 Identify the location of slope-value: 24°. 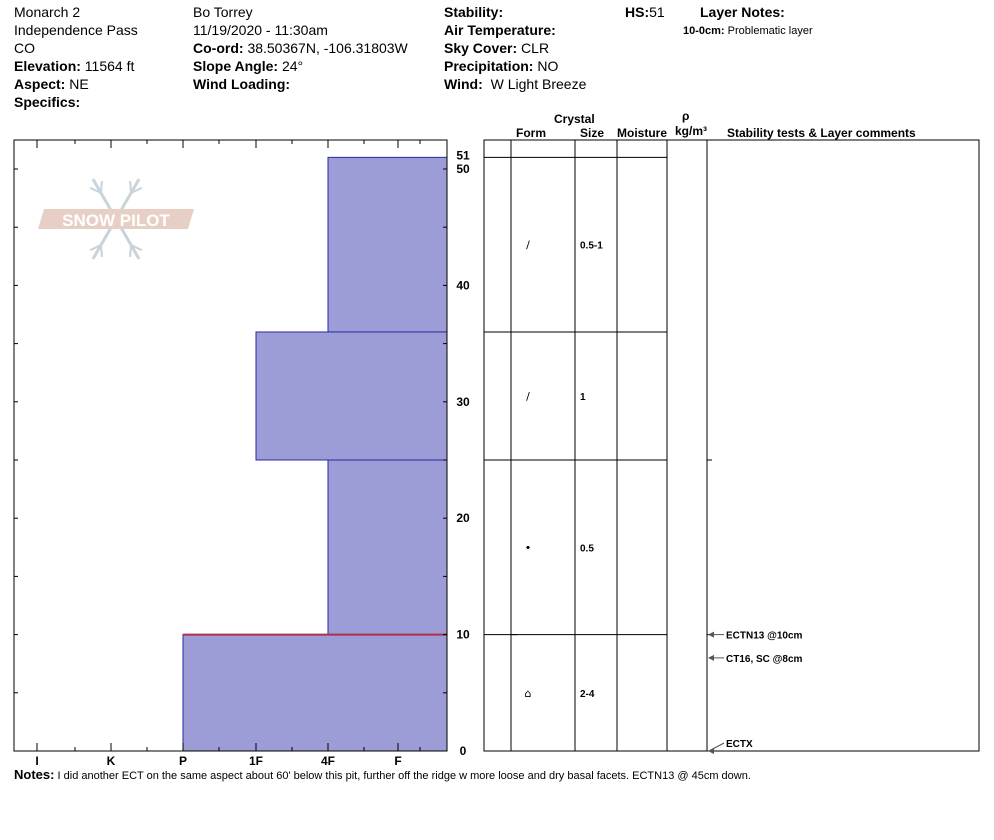
(292, 66).